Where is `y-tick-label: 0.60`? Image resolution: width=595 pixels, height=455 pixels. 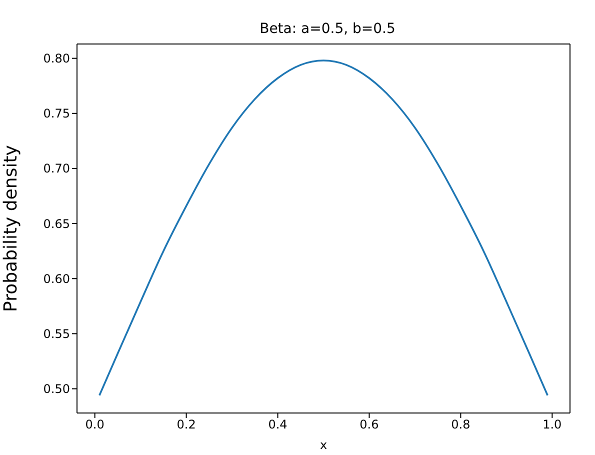
y-tick-label: 0.60 is located at coordinates (56, 279).